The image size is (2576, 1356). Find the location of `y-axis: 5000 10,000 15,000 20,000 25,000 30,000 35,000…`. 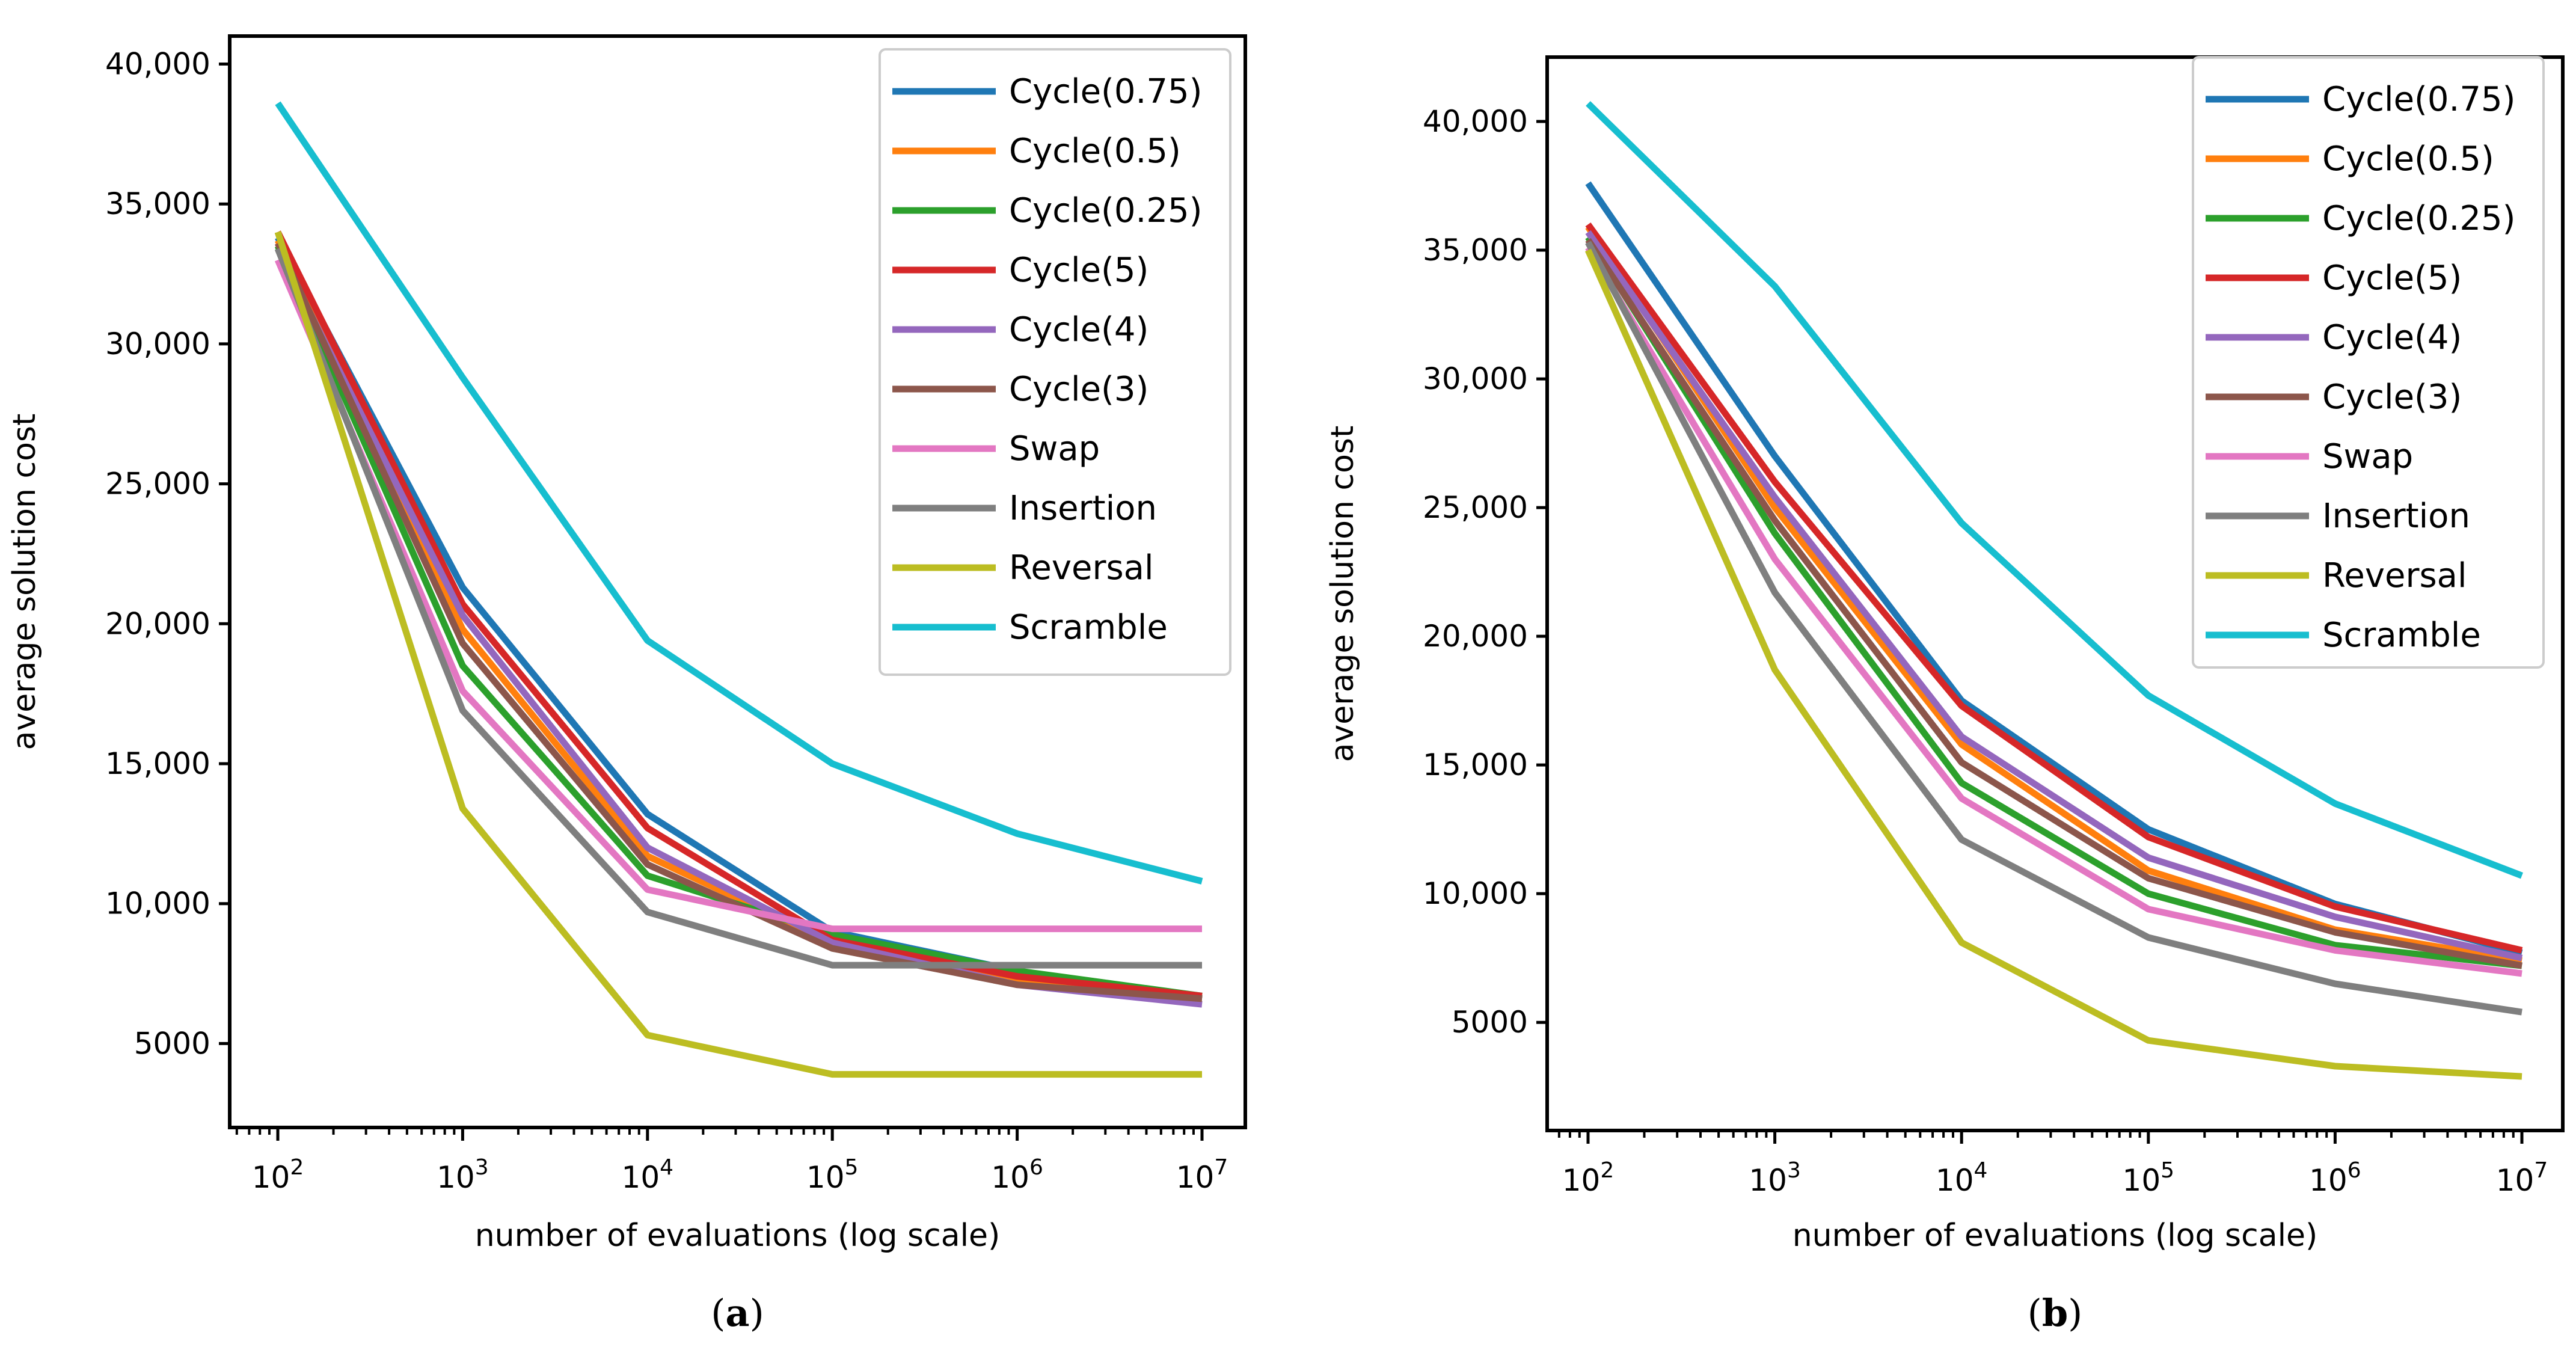

y-axis: 5000 10,000 15,000 20,000 25,000 30,000 35,000… is located at coordinates (1485, 572).